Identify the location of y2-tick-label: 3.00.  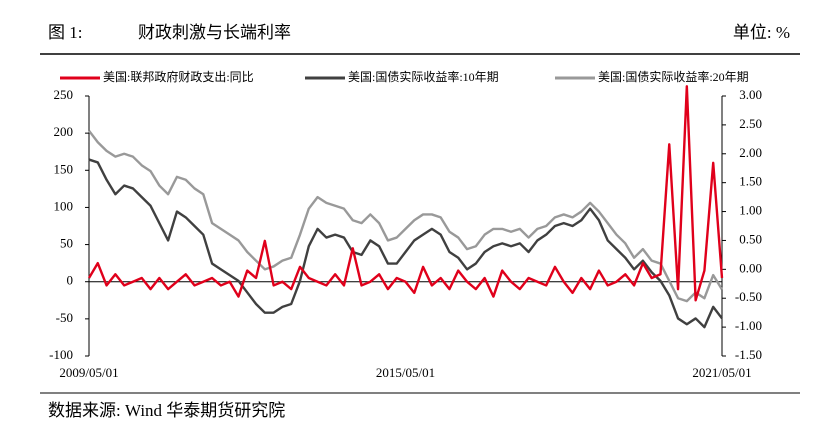
(750, 94).